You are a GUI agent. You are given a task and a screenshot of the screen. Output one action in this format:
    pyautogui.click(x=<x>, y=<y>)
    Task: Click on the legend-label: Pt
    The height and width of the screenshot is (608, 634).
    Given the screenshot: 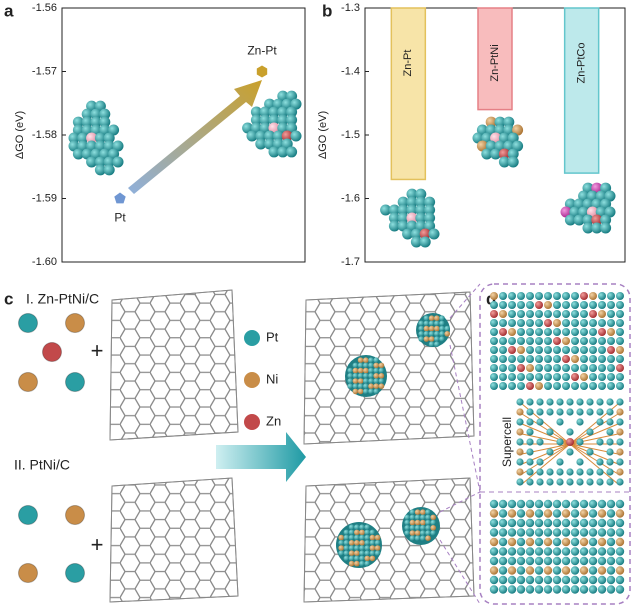 What is the action you would take?
    pyautogui.click(x=272, y=336)
    